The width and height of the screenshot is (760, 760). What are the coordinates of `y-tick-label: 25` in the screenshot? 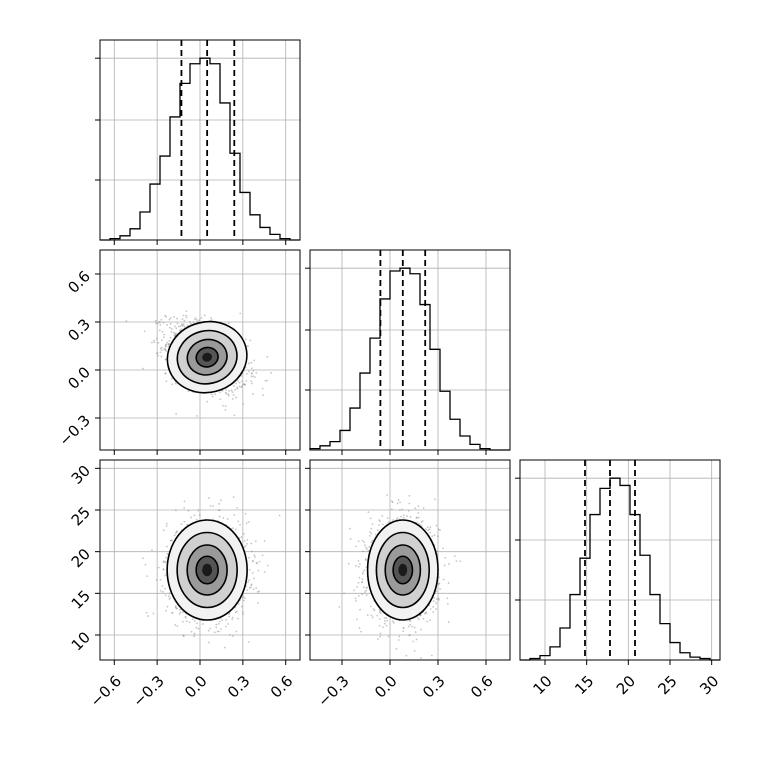 It's located at (81, 516).